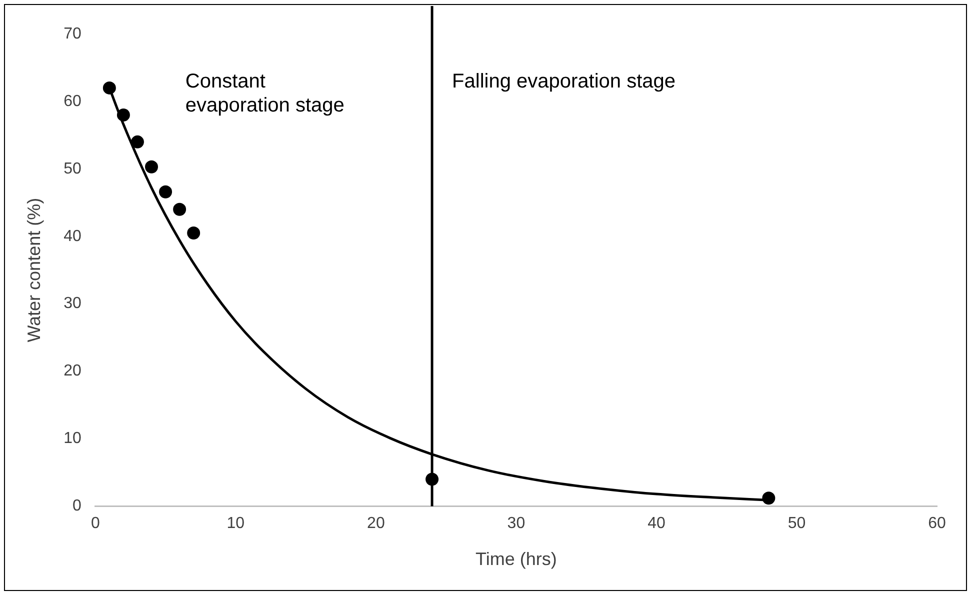 This screenshot has height=595, width=971. What do you see at coordinates (376, 523) in the screenshot?
I see `x-tick-label: 20` at bounding box center [376, 523].